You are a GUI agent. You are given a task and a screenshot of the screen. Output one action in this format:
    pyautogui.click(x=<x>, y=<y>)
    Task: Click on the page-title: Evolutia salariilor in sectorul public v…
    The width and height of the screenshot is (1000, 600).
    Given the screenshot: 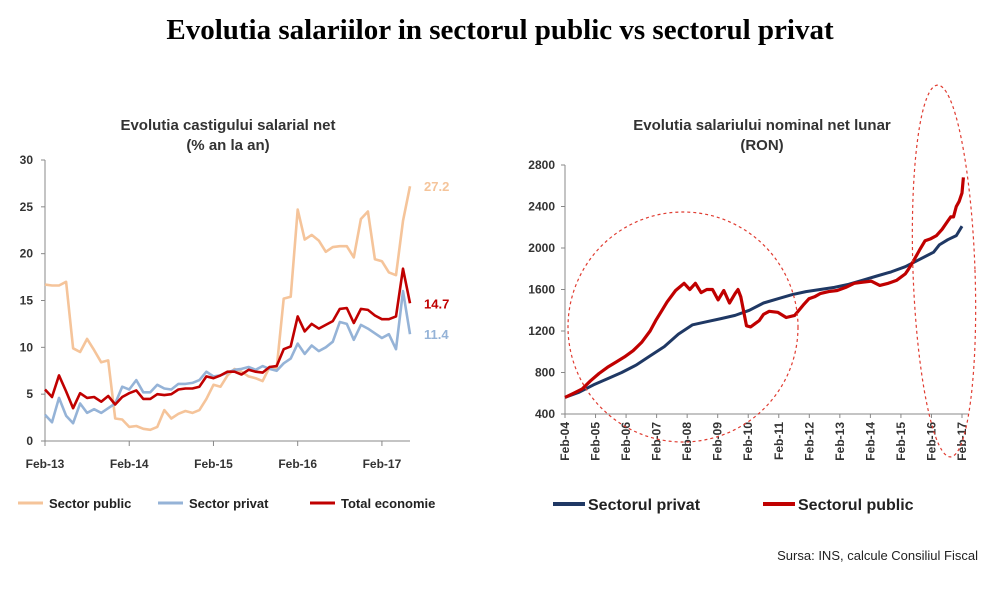 What is the action you would take?
    pyautogui.click(x=500, y=30)
    